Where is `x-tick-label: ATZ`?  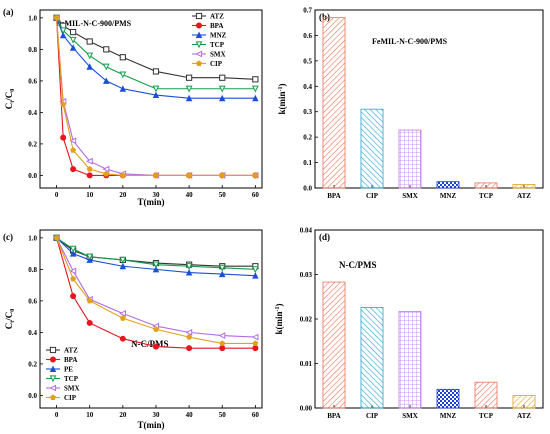 x-tick-label: ATZ is located at coordinates (524, 196).